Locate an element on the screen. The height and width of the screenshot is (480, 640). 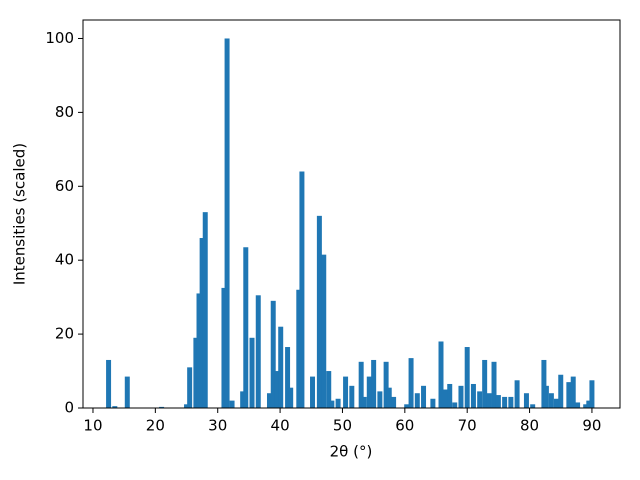
x-tick-label: 30 is located at coordinates (217, 426).